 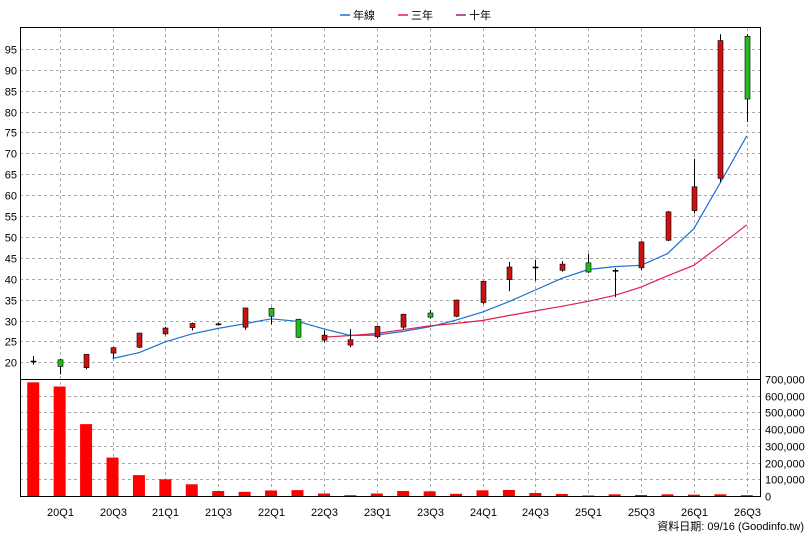 What do you see at coordinates (480, 15) in the screenshot?
I see `legend-label-2: 十年` at bounding box center [480, 15].